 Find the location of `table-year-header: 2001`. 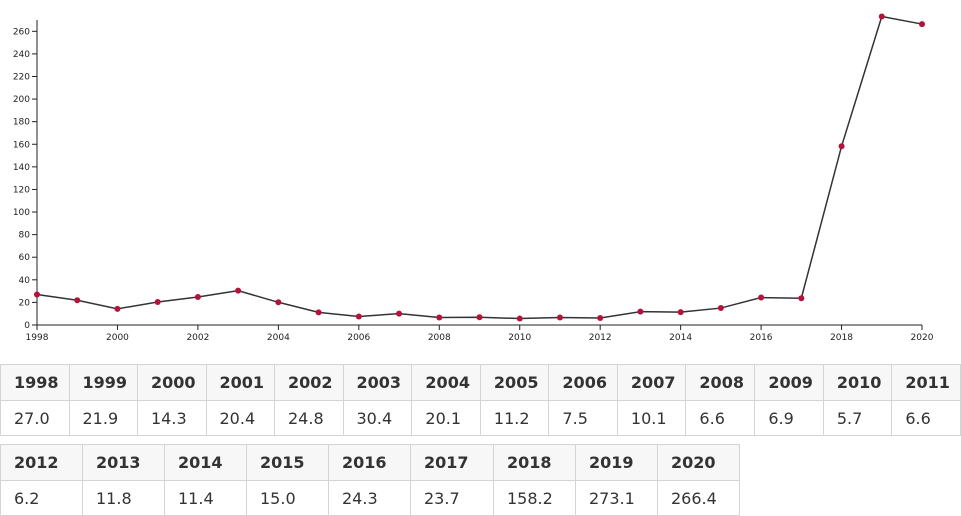

table-year-header: 2001 is located at coordinates (240, 382).